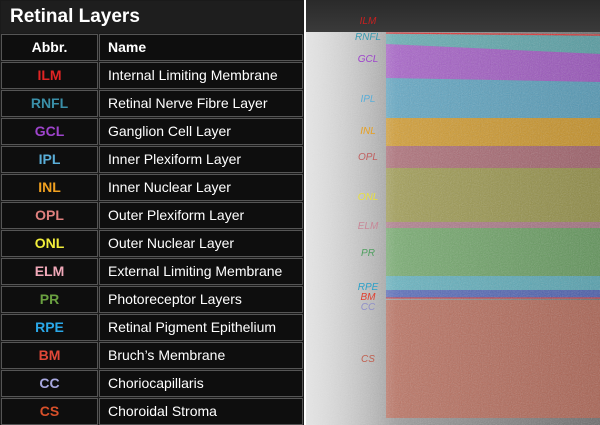 The image size is (600, 425). Describe the element at coordinates (49, 103) in the screenshot. I see `legend-abbr: RNFL` at that location.